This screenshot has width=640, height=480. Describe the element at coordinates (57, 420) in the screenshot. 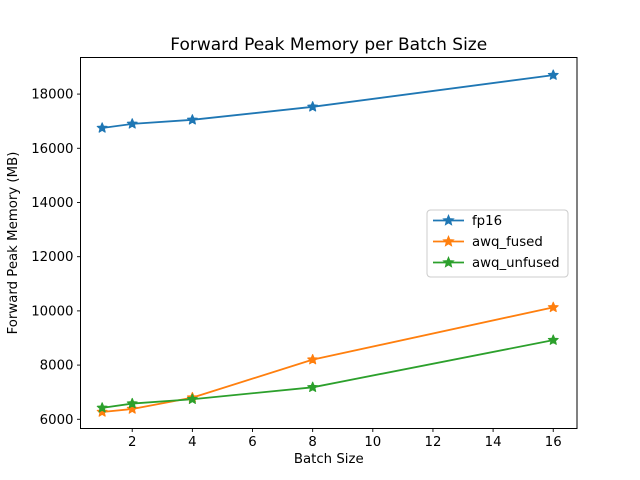

I see `y-tick-label: 6000` at that location.